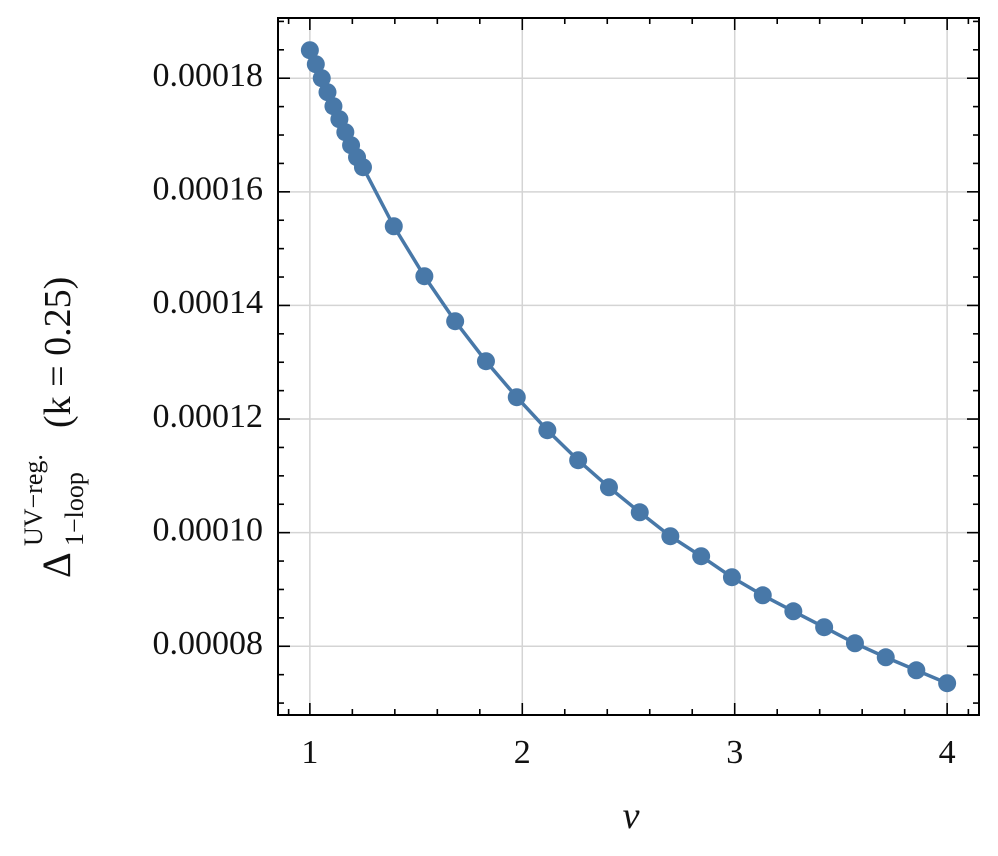 The height and width of the screenshot is (856, 998). What do you see at coordinates (947, 752) in the screenshot?
I see `x-tick-label: 4` at bounding box center [947, 752].